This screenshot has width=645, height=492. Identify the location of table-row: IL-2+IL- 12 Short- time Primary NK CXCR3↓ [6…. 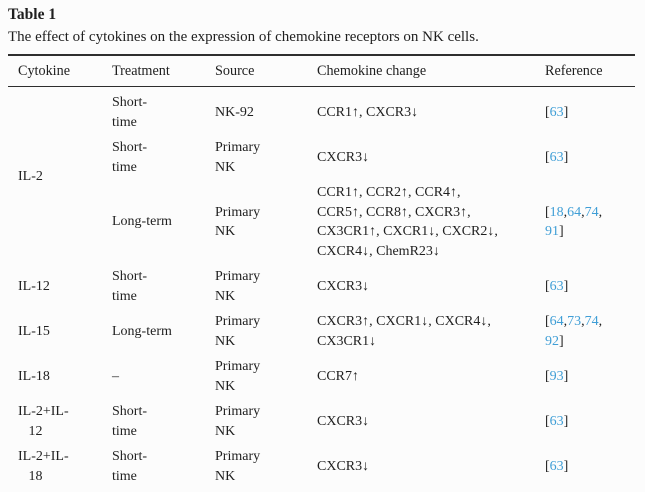
(321, 421).